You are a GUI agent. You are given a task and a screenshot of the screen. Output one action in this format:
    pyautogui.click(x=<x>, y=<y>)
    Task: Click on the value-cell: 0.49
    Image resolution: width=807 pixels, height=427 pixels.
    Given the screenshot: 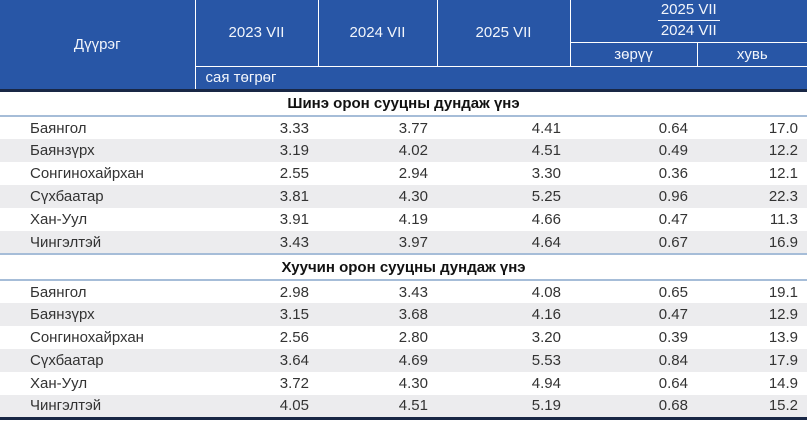 What is the action you would take?
    pyautogui.click(x=673, y=150)
    